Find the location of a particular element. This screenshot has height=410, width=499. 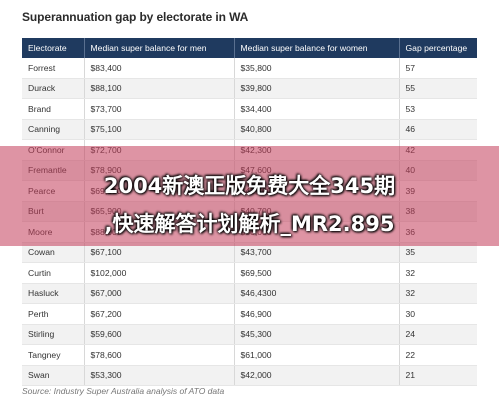

table-cell: $40,800 is located at coordinates (317, 129).